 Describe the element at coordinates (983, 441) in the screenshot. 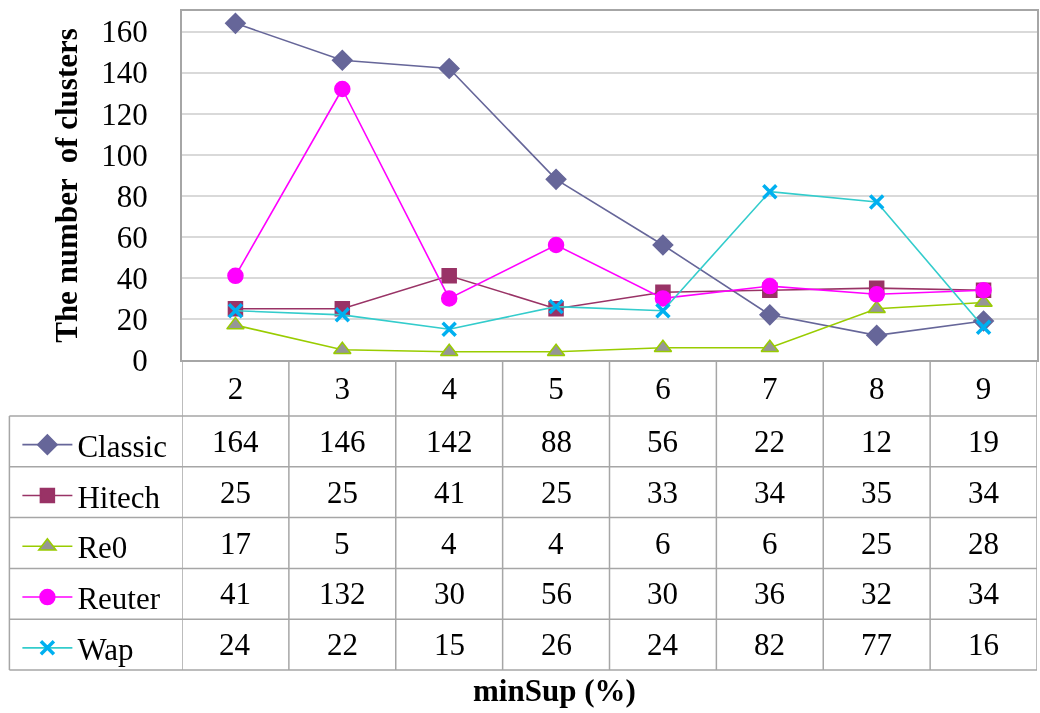

I see `data-label: 19` at that location.